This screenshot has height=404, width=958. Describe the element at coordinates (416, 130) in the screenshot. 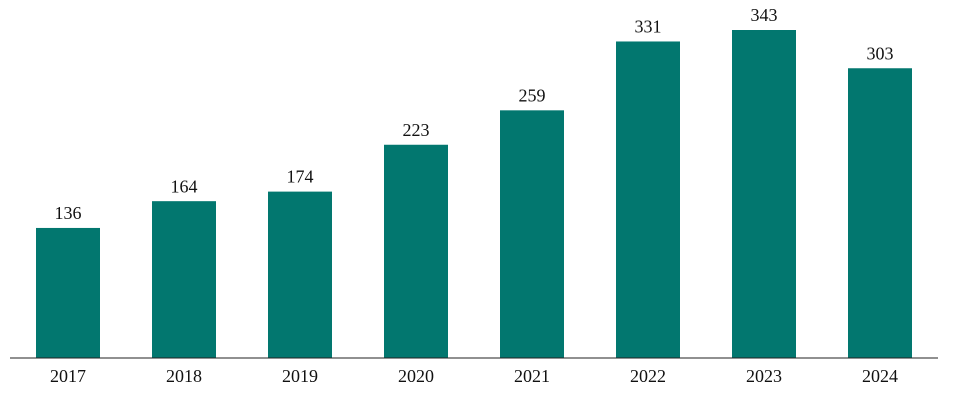

I see `value-label: 223` at that location.